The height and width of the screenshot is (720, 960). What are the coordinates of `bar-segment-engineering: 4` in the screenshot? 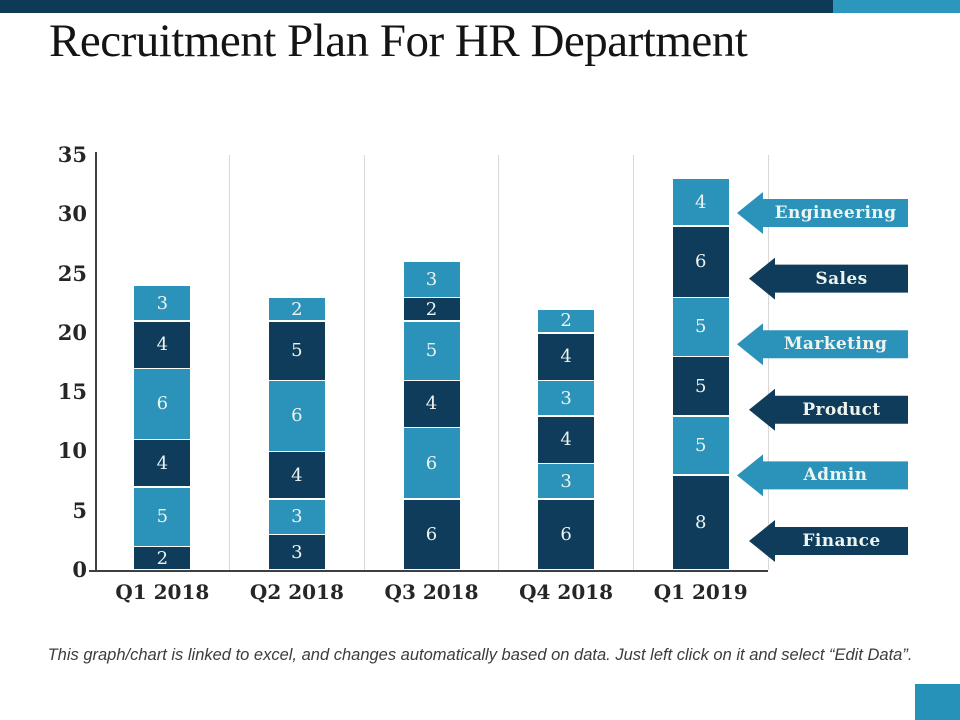 It's located at (700, 202).